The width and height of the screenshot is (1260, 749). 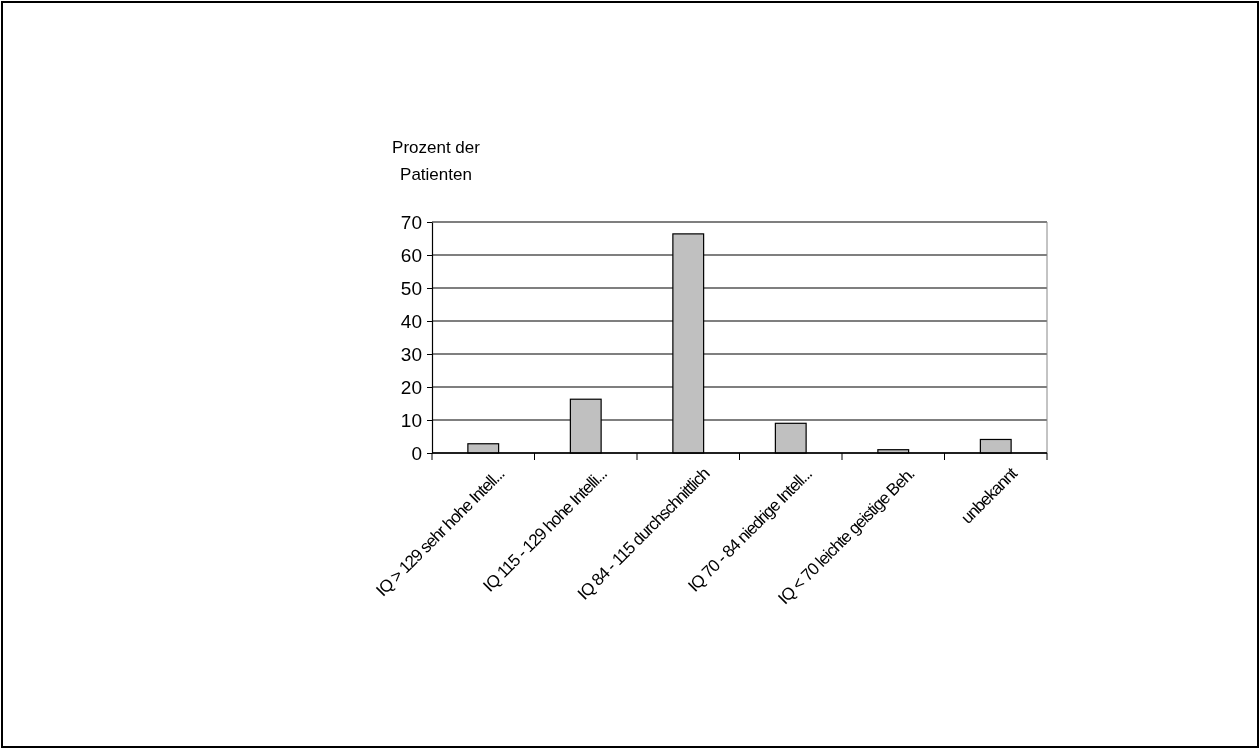 I want to click on y-tick-label: 50, so click(x=411, y=288).